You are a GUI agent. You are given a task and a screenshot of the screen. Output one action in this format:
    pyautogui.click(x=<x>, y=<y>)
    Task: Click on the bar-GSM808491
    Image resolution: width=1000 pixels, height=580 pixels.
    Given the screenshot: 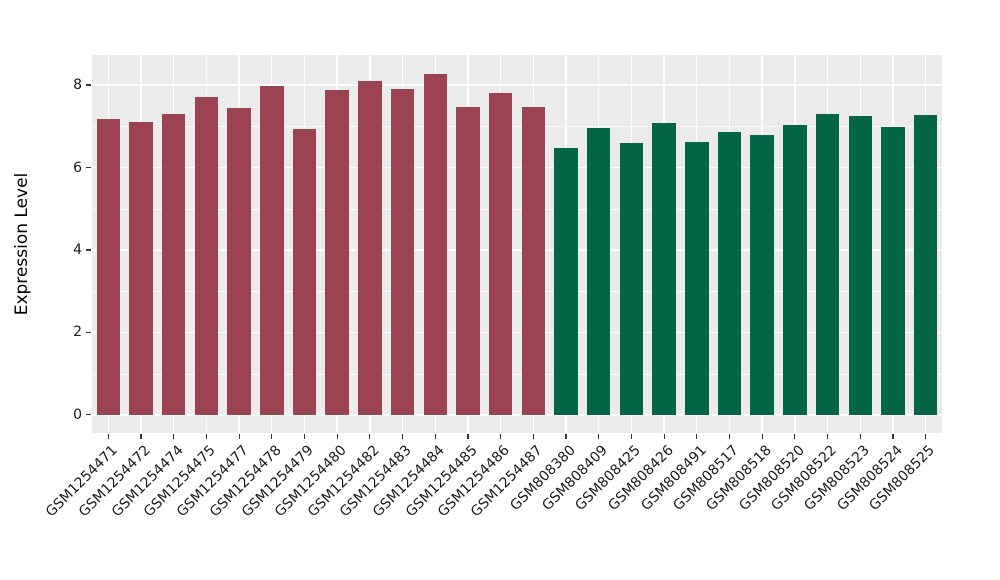 What is the action you would take?
    pyautogui.click(x=697, y=278)
    